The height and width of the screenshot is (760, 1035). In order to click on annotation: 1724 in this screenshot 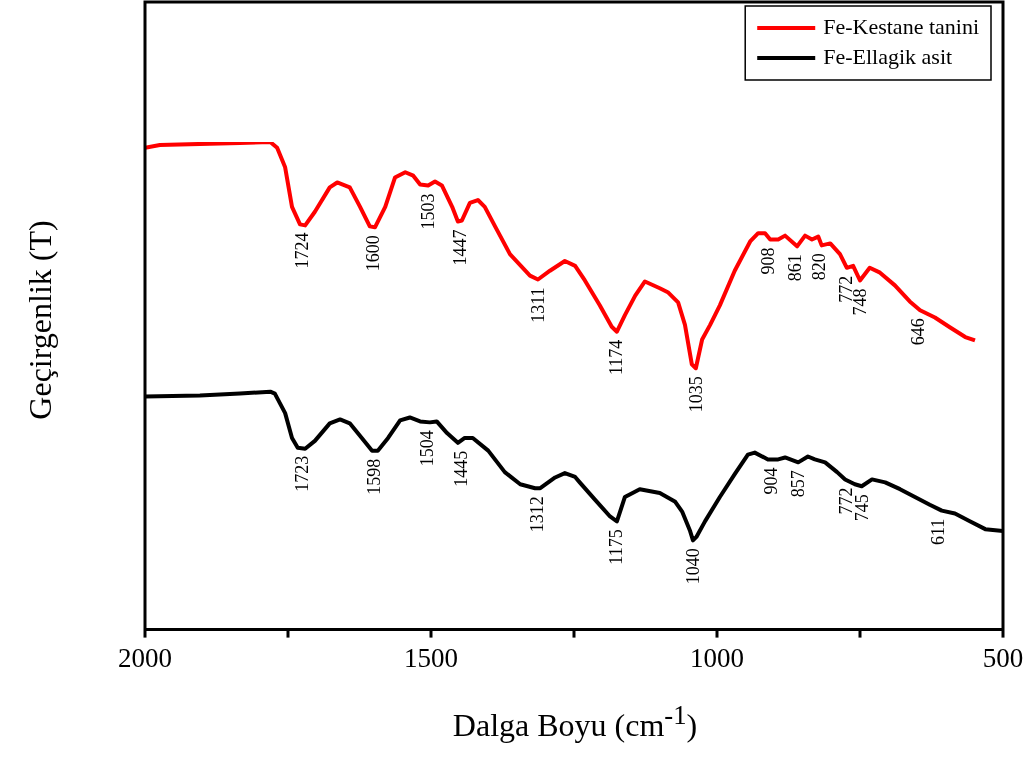, I will do `click(301, 250)`.